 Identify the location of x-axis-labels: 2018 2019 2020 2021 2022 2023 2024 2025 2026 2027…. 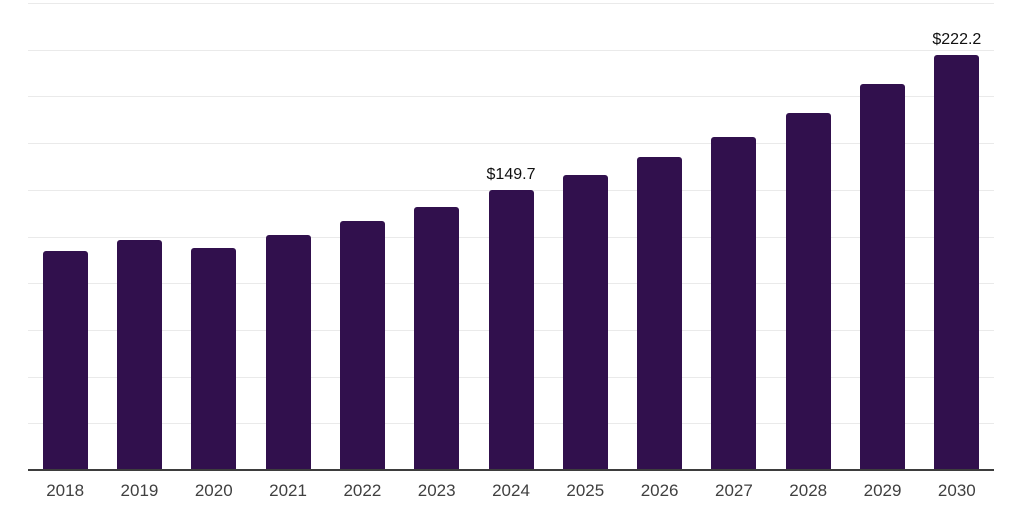
(511, 493).